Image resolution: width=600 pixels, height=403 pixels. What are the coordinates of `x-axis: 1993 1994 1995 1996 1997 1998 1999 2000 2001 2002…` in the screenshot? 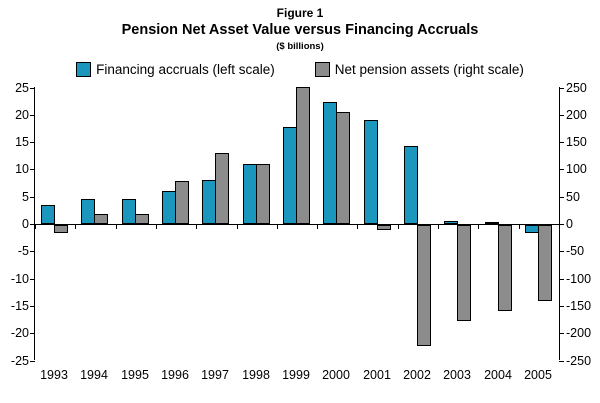 It's located at (300, 375).